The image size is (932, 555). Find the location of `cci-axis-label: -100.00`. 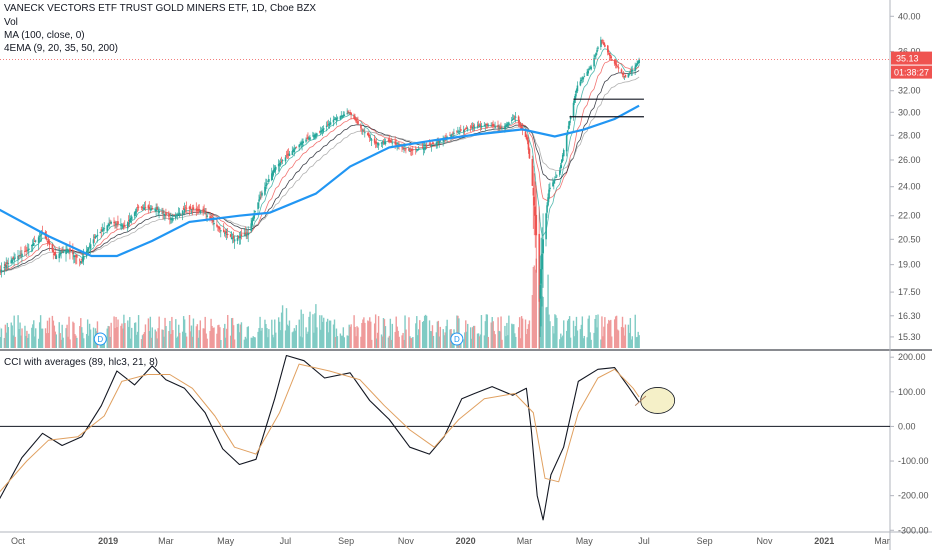

cci-axis-label: -100.00 is located at coordinates (913, 461).